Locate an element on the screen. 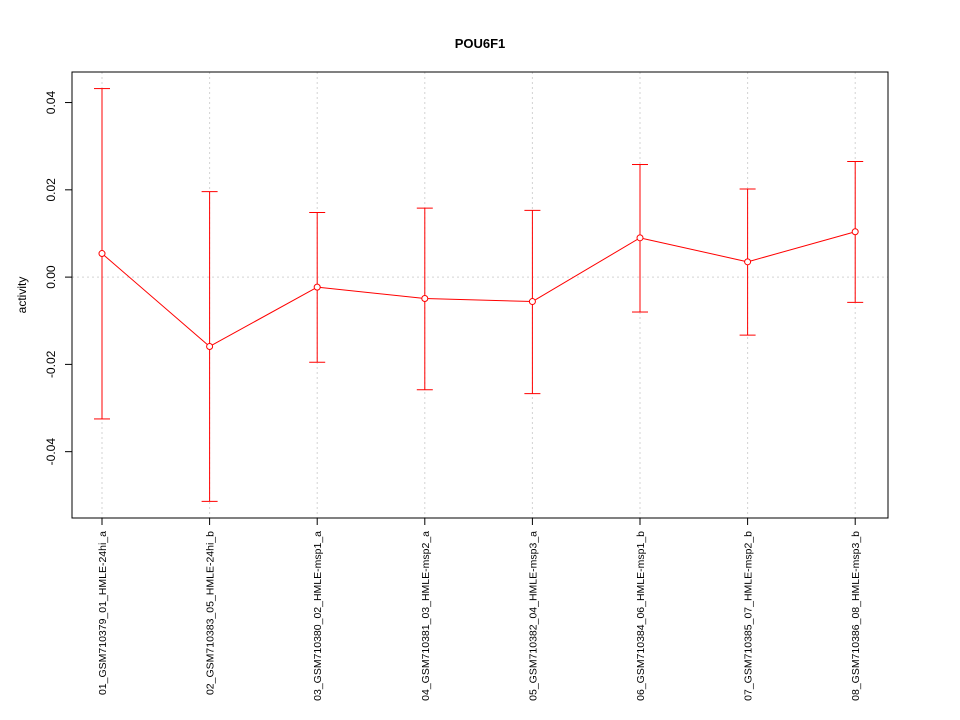 Image resolution: width=960 pixels, height=720 pixels. x-tick-label: 02_GSM710383_05_HMLE-24hi_b is located at coordinates (211, 613).